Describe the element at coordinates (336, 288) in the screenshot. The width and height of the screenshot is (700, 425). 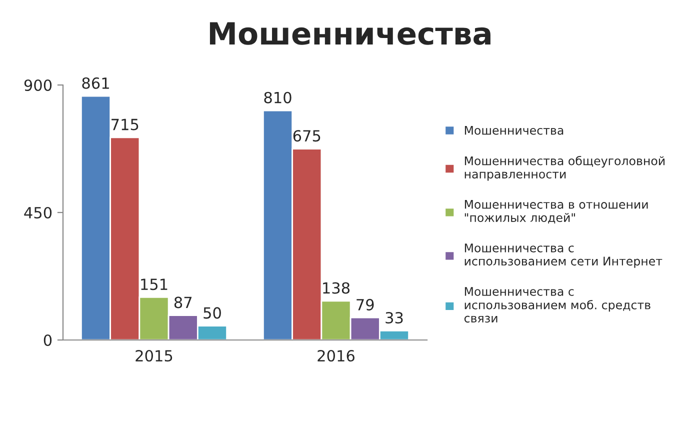
I see `data-label: 138` at that location.